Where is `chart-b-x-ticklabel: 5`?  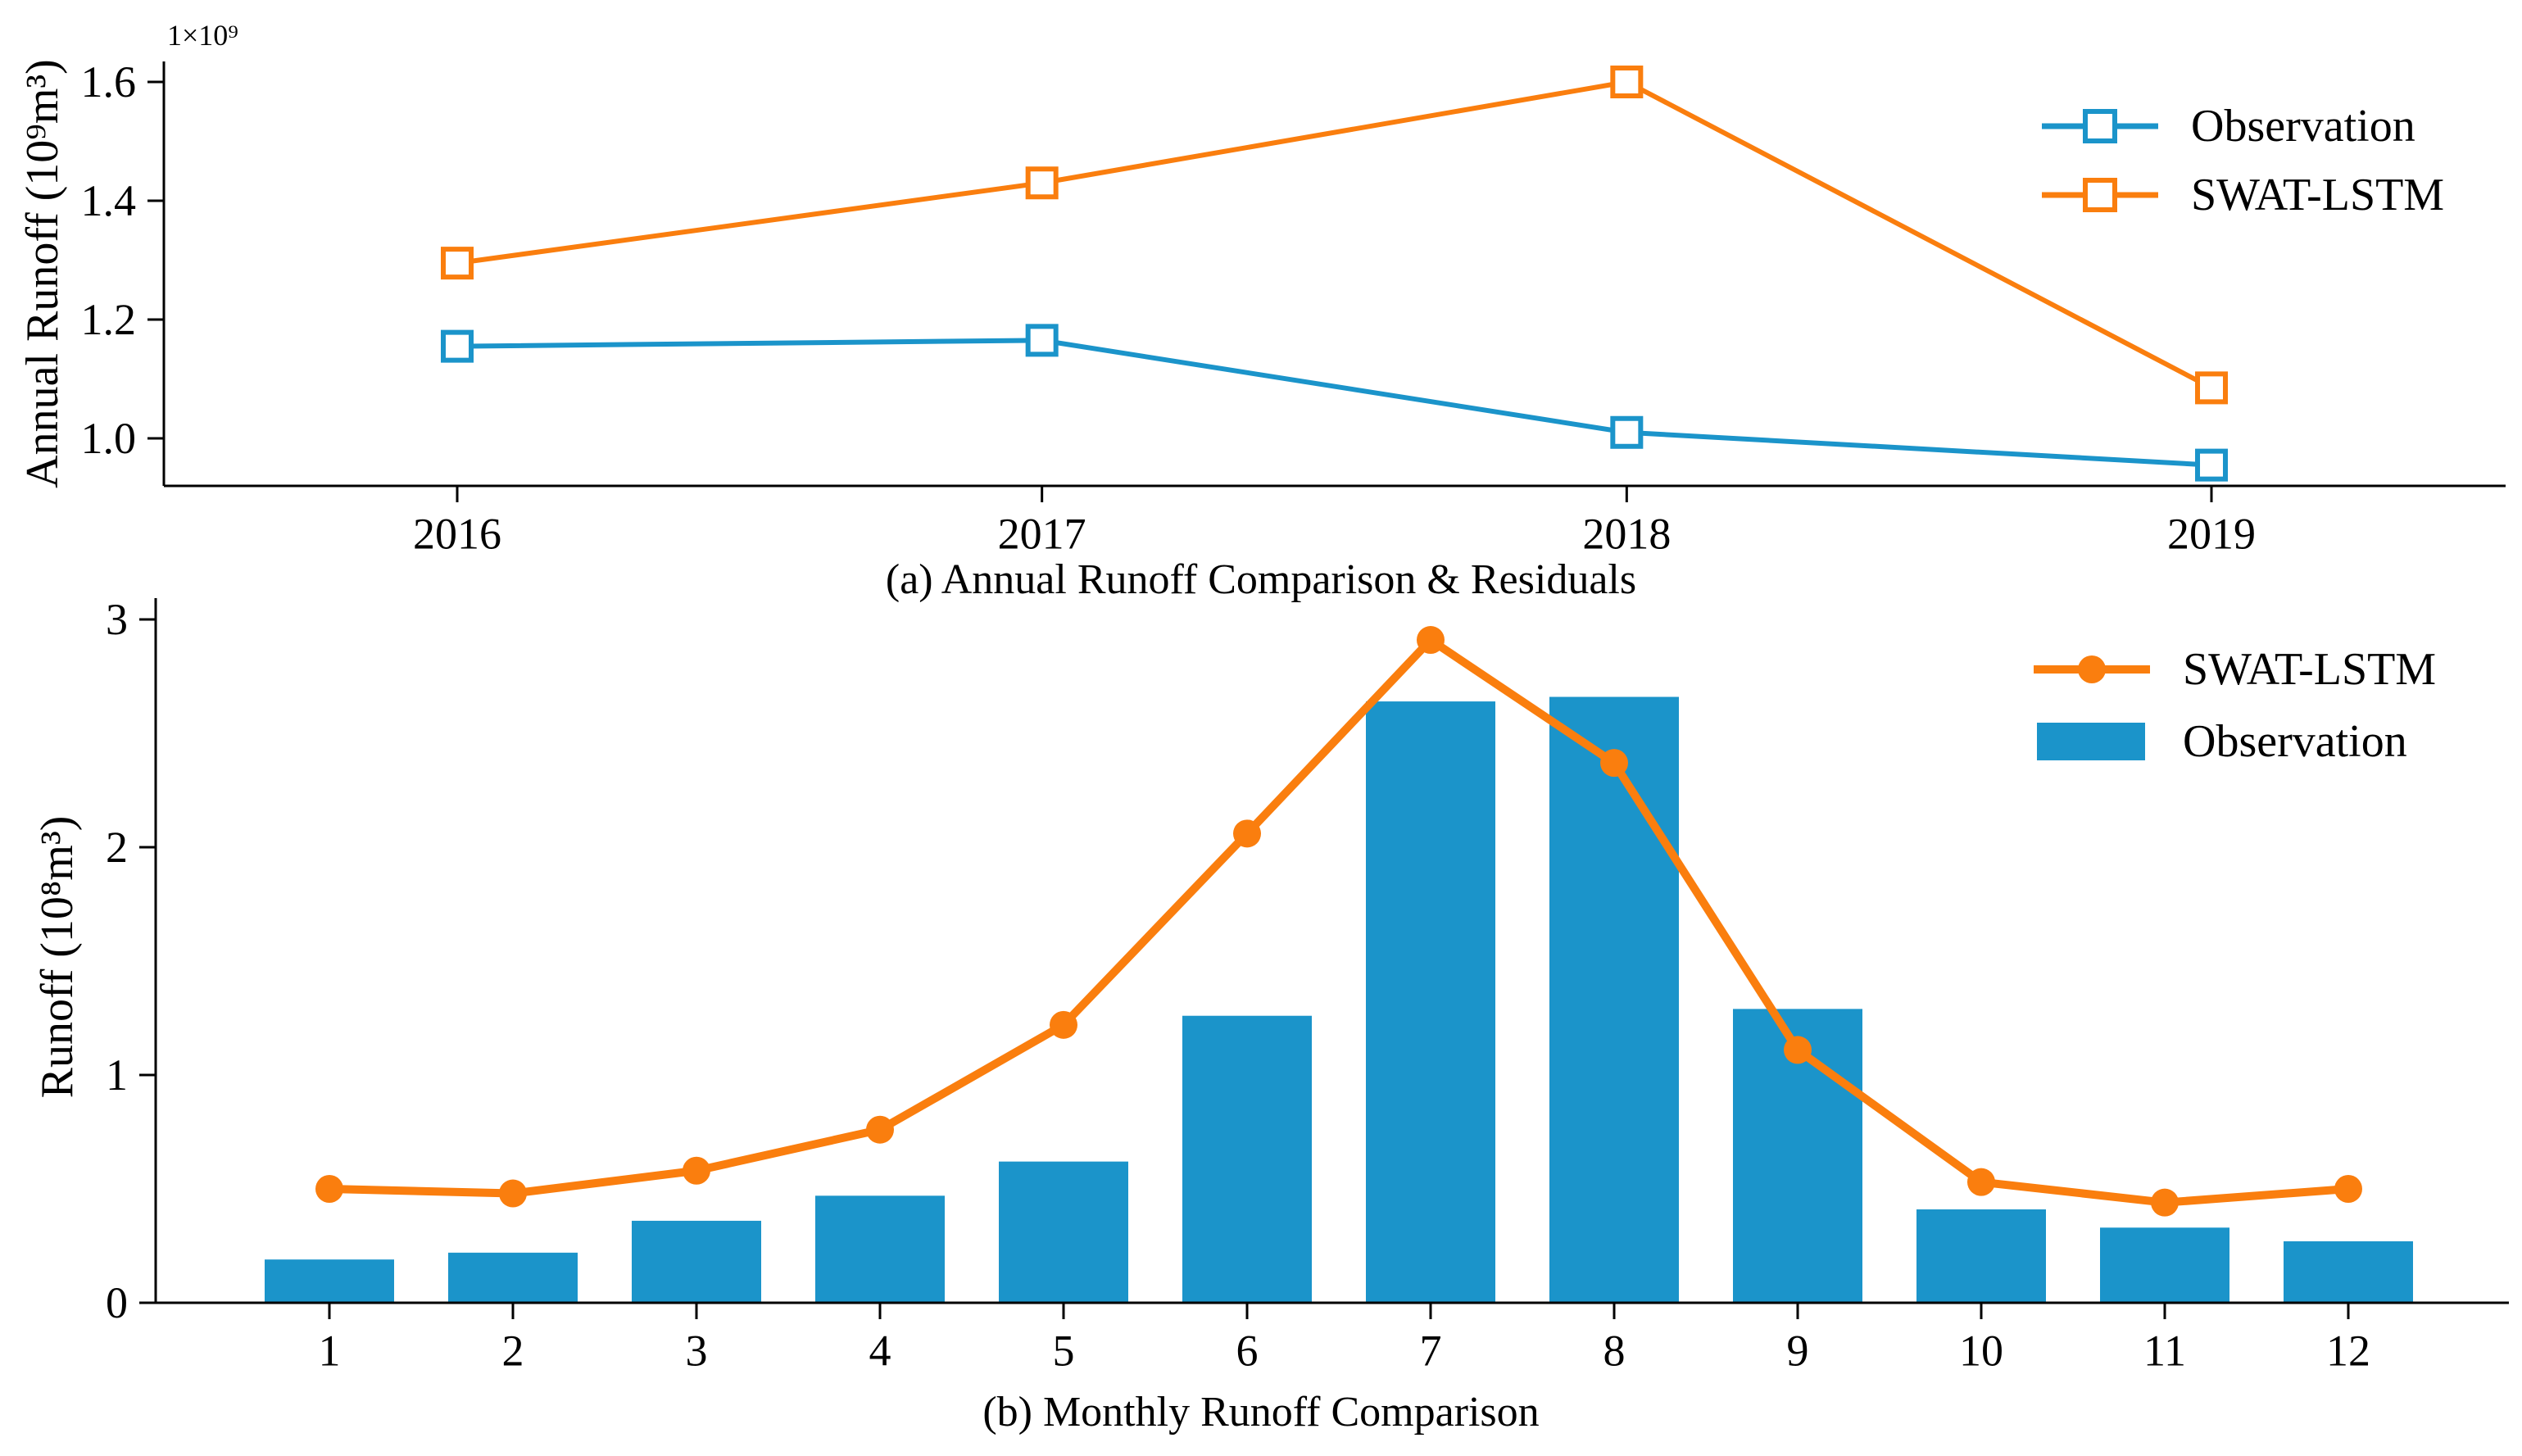 chart-b-x-ticklabel: 5 is located at coordinates (1064, 1351).